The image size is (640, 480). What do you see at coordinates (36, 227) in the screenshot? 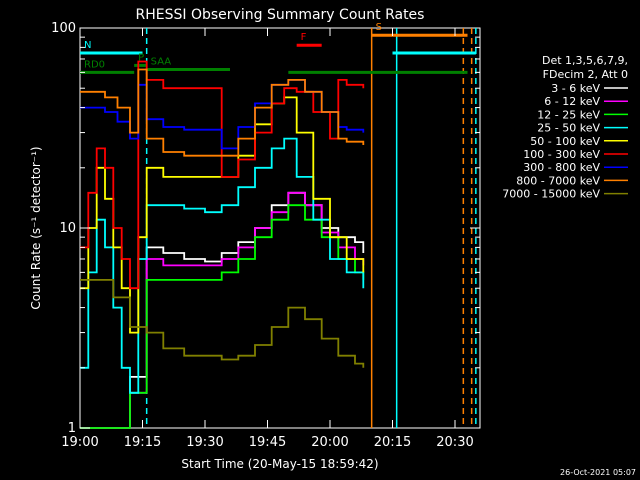
I see `y-axis-label: Count Rate (s⁻¹ detector⁻¹)` at bounding box center [36, 227].